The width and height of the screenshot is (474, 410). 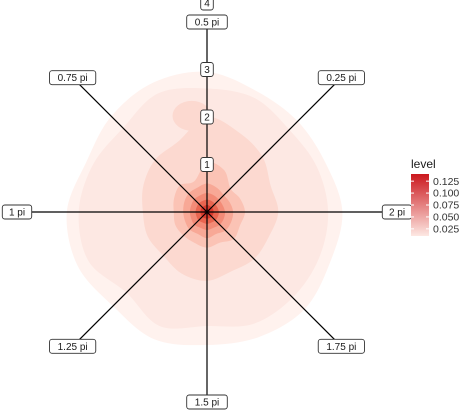 What do you see at coordinates (446, 229) in the screenshot?
I see `legend-tick-label: 0.025` at bounding box center [446, 229].